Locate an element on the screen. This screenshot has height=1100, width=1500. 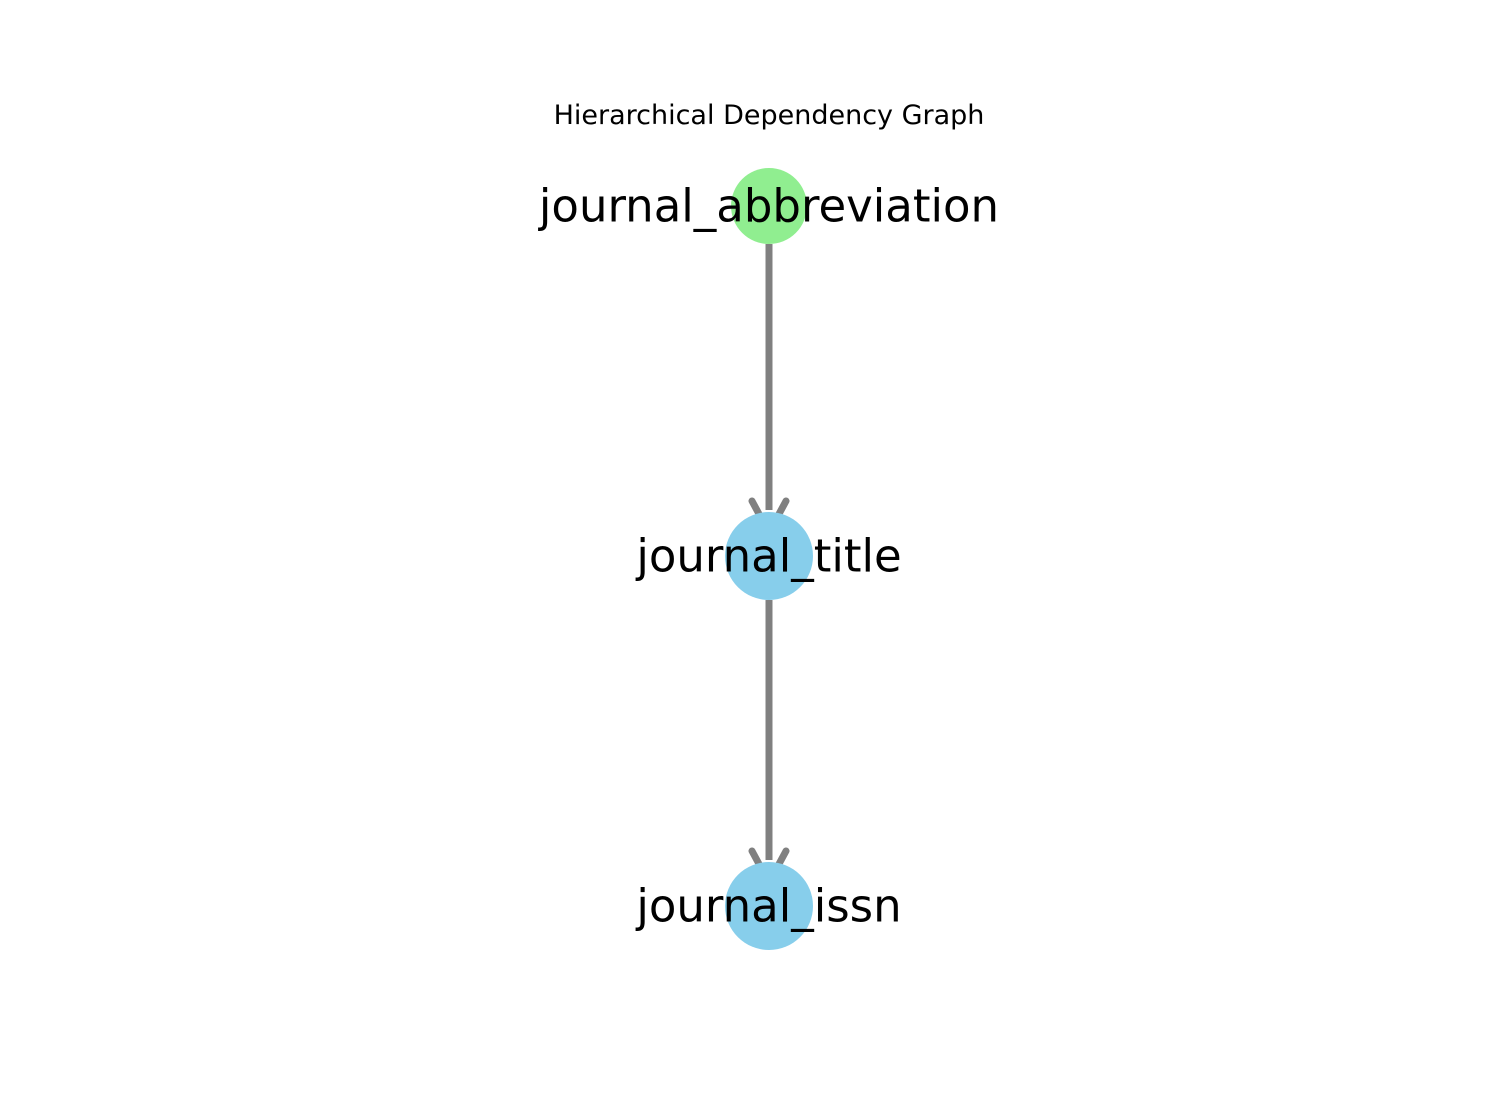
node-journal_title is located at coordinates (769, 556).